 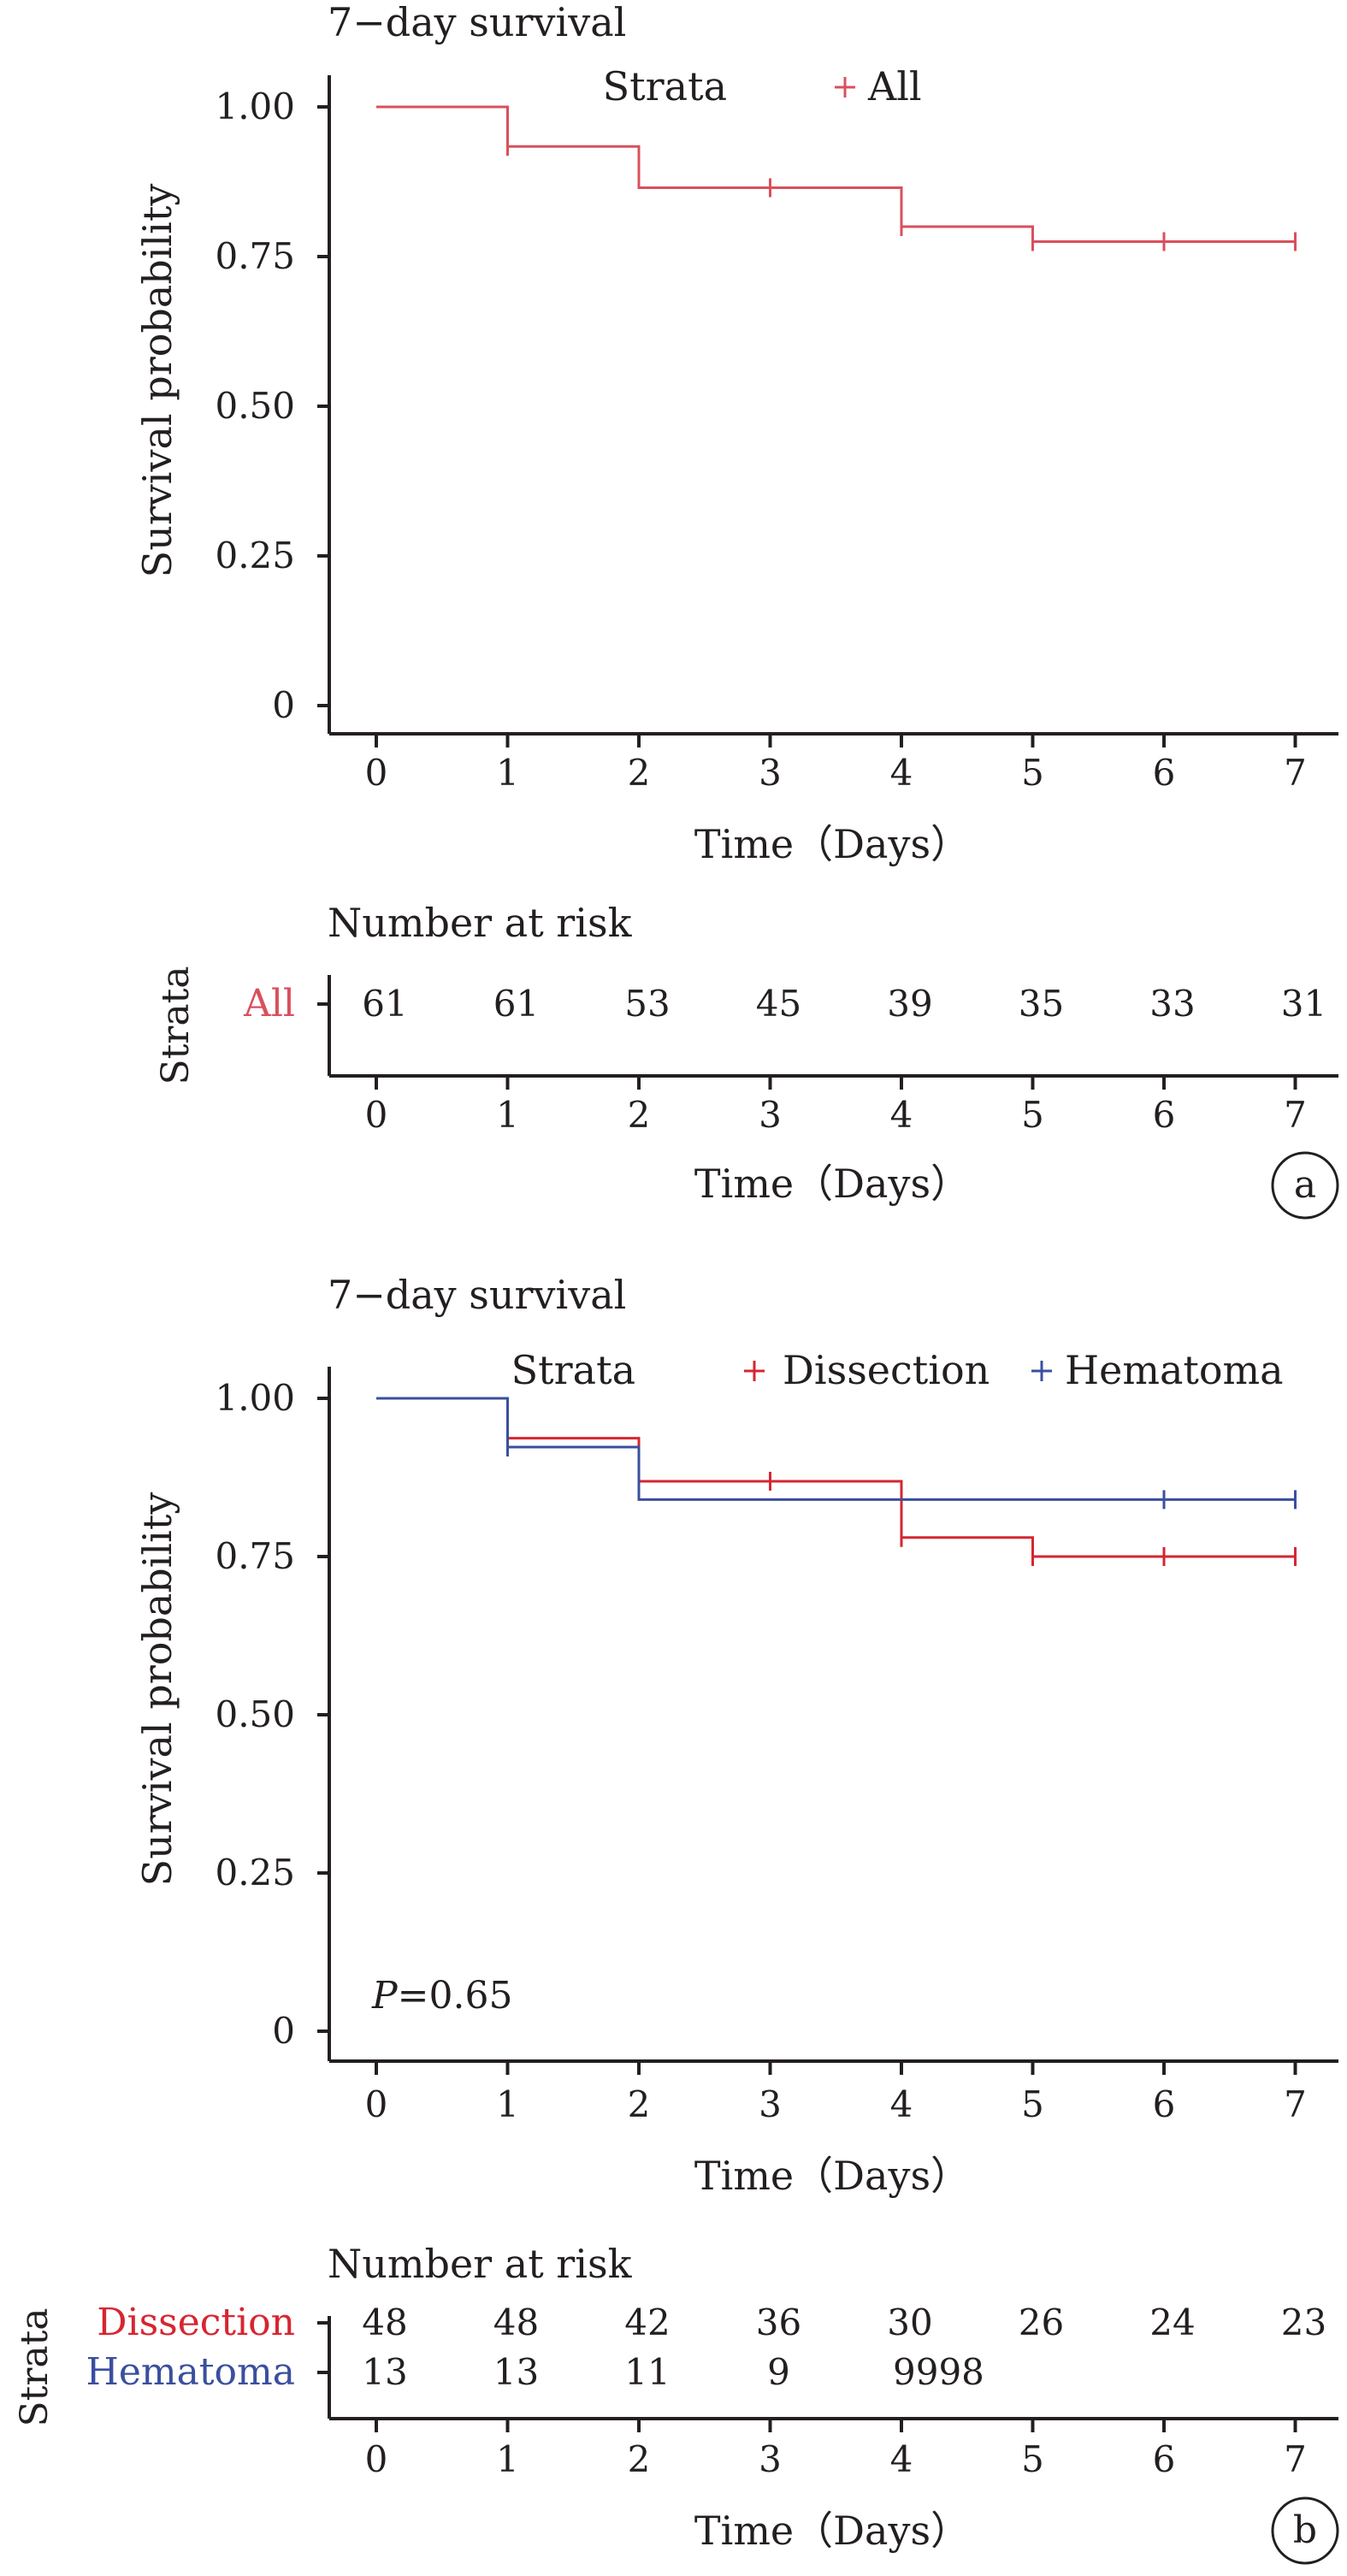 I want to click on risk-value: 30, so click(x=909, y=2322).